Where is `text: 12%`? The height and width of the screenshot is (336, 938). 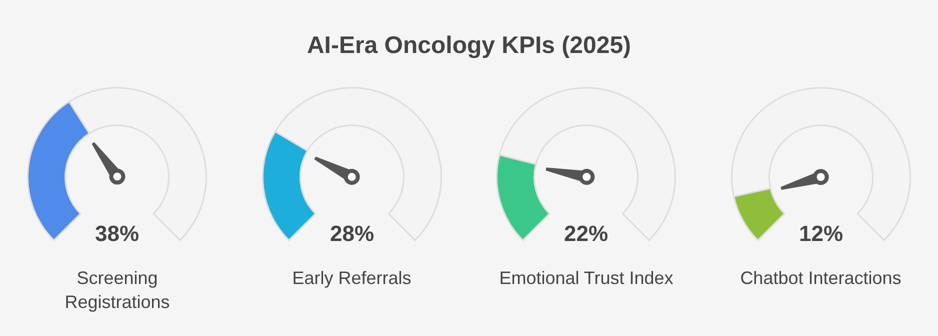
text: 12% is located at coordinates (820, 233).